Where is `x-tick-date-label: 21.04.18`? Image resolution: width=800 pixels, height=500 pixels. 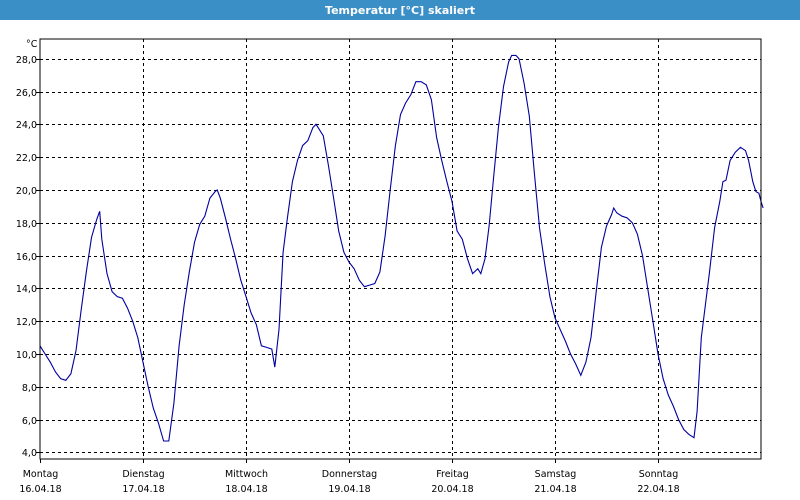
x-tick-date-label: 21.04.18 is located at coordinates (555, 489).